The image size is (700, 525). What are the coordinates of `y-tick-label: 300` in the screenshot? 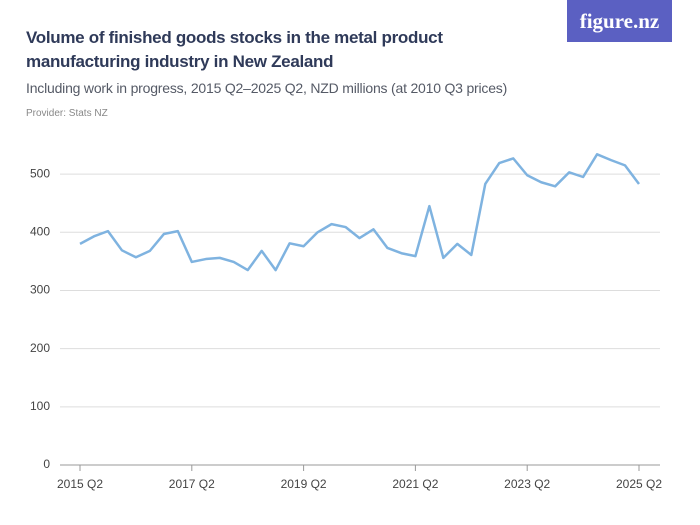 It's located at (40, 290).